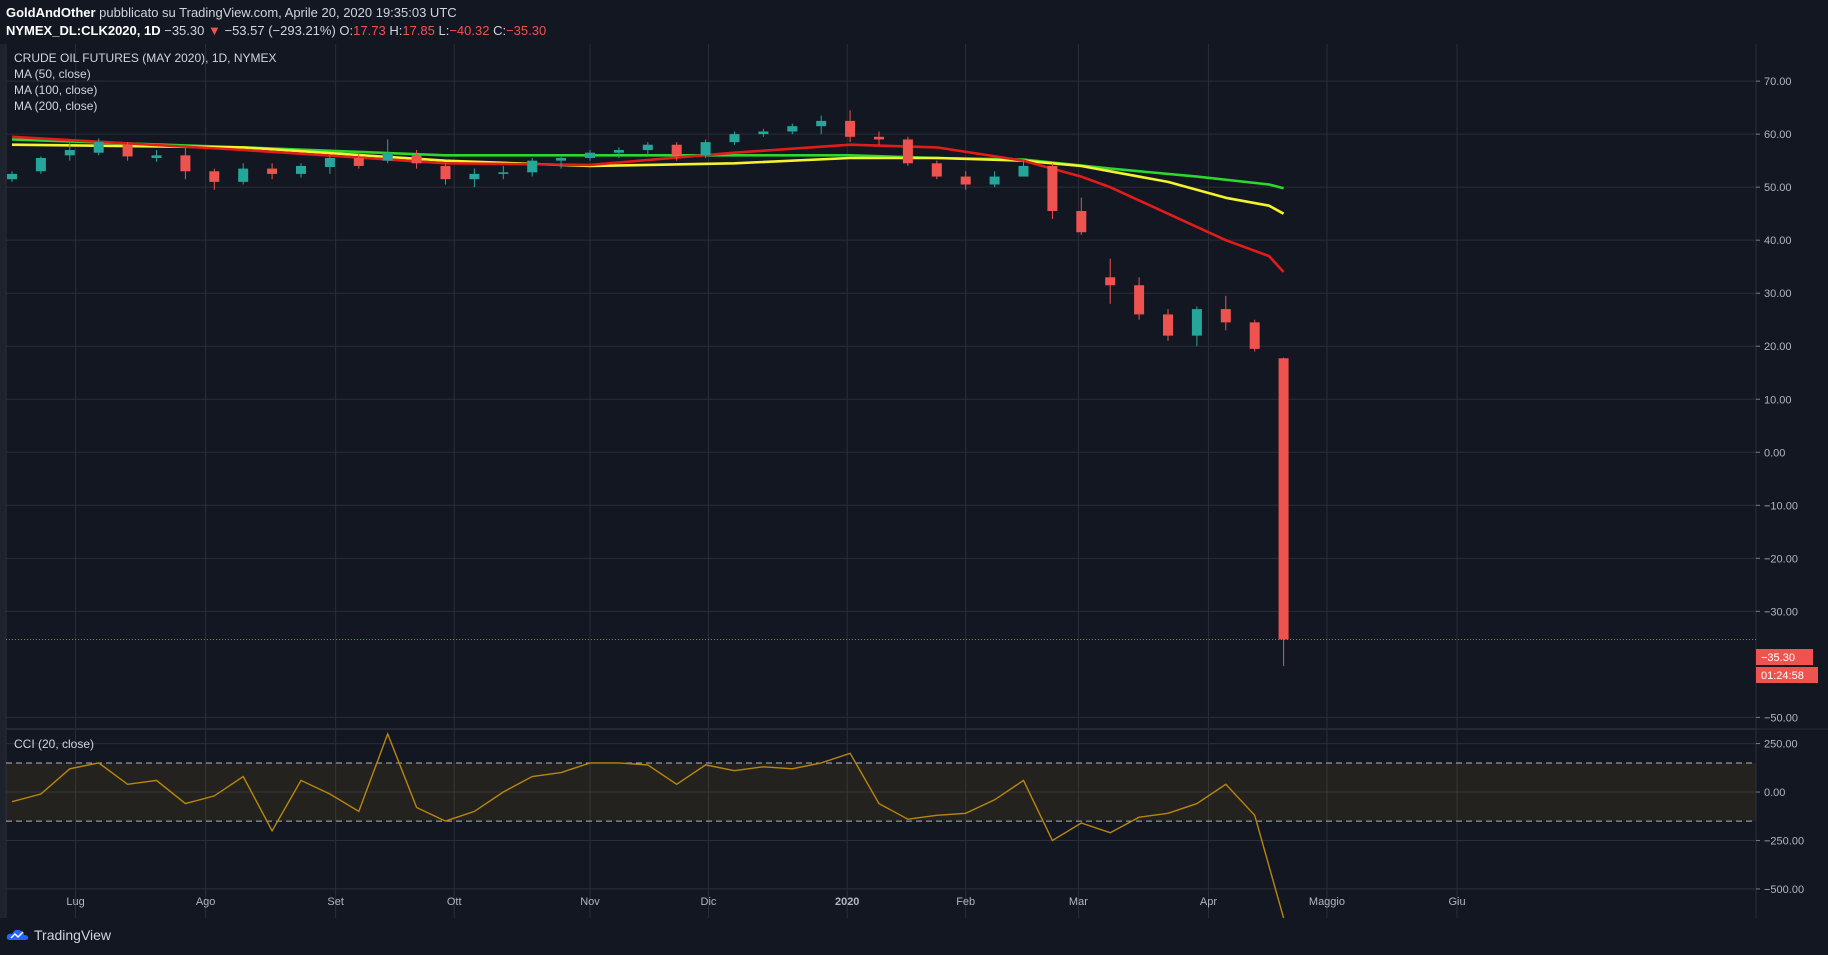 This screenshot has width=1828, height=955. Describe the element at coordinates (1784, 890) in the screenshot. I see `cci-tick-label: −500.00` at that location.